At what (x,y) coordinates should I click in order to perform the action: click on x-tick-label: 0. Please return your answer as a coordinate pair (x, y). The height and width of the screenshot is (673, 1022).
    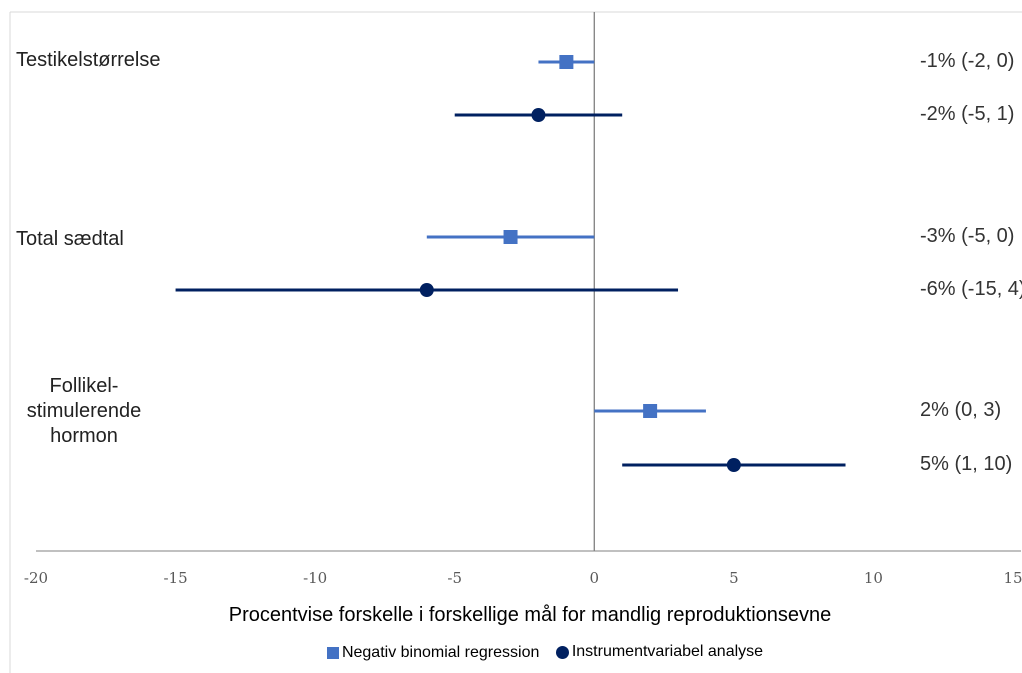
    Looking at the image, I should click on (595, 578).